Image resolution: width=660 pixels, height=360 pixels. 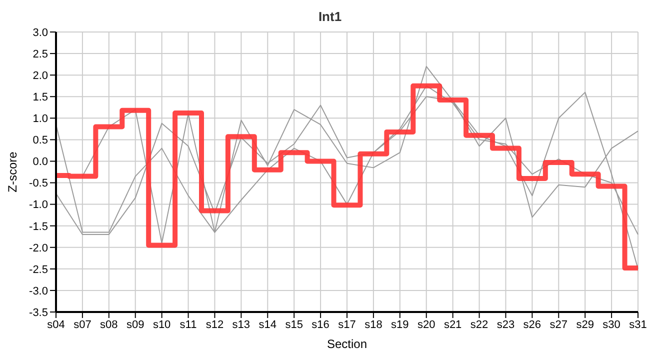 What do you see at coordinates (267, 324) in the screenshot?
I see `x-tick-label: s14` at bounding box center [267, 324].